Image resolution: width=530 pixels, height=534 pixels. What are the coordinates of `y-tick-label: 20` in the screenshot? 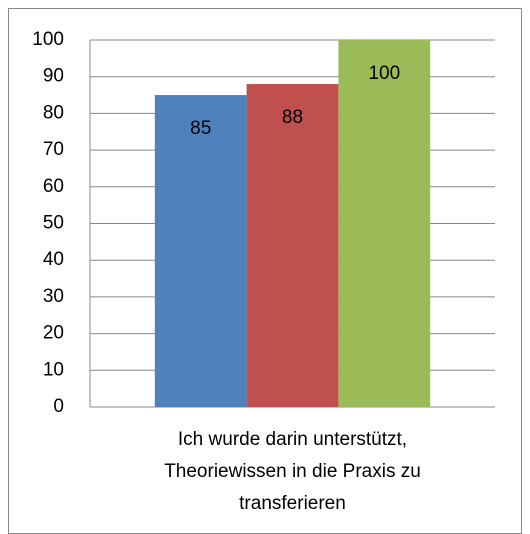 It's located at (53, 333).